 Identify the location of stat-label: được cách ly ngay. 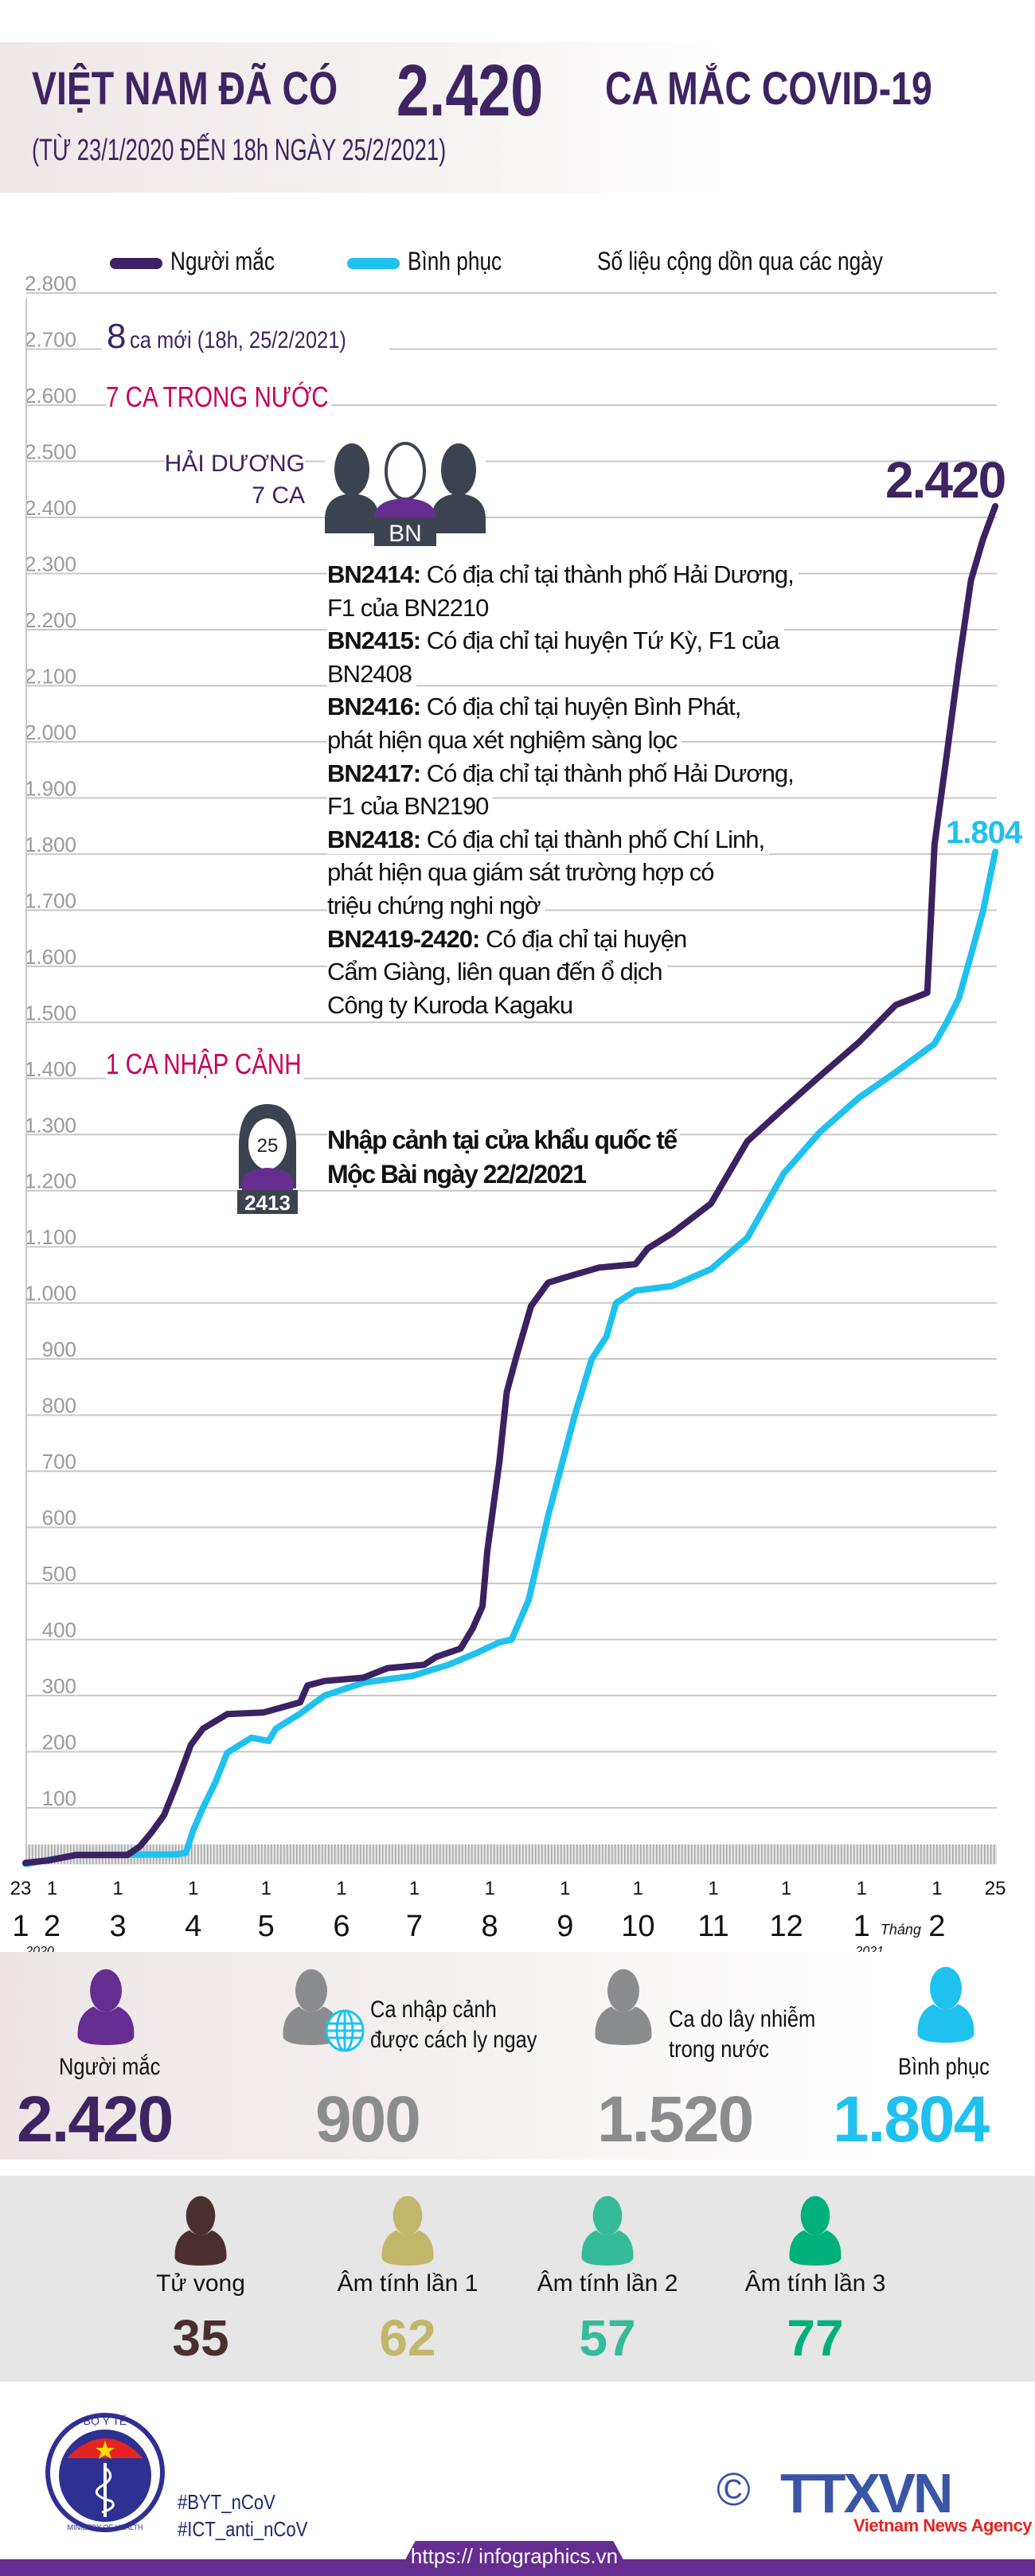
(453, 2040).